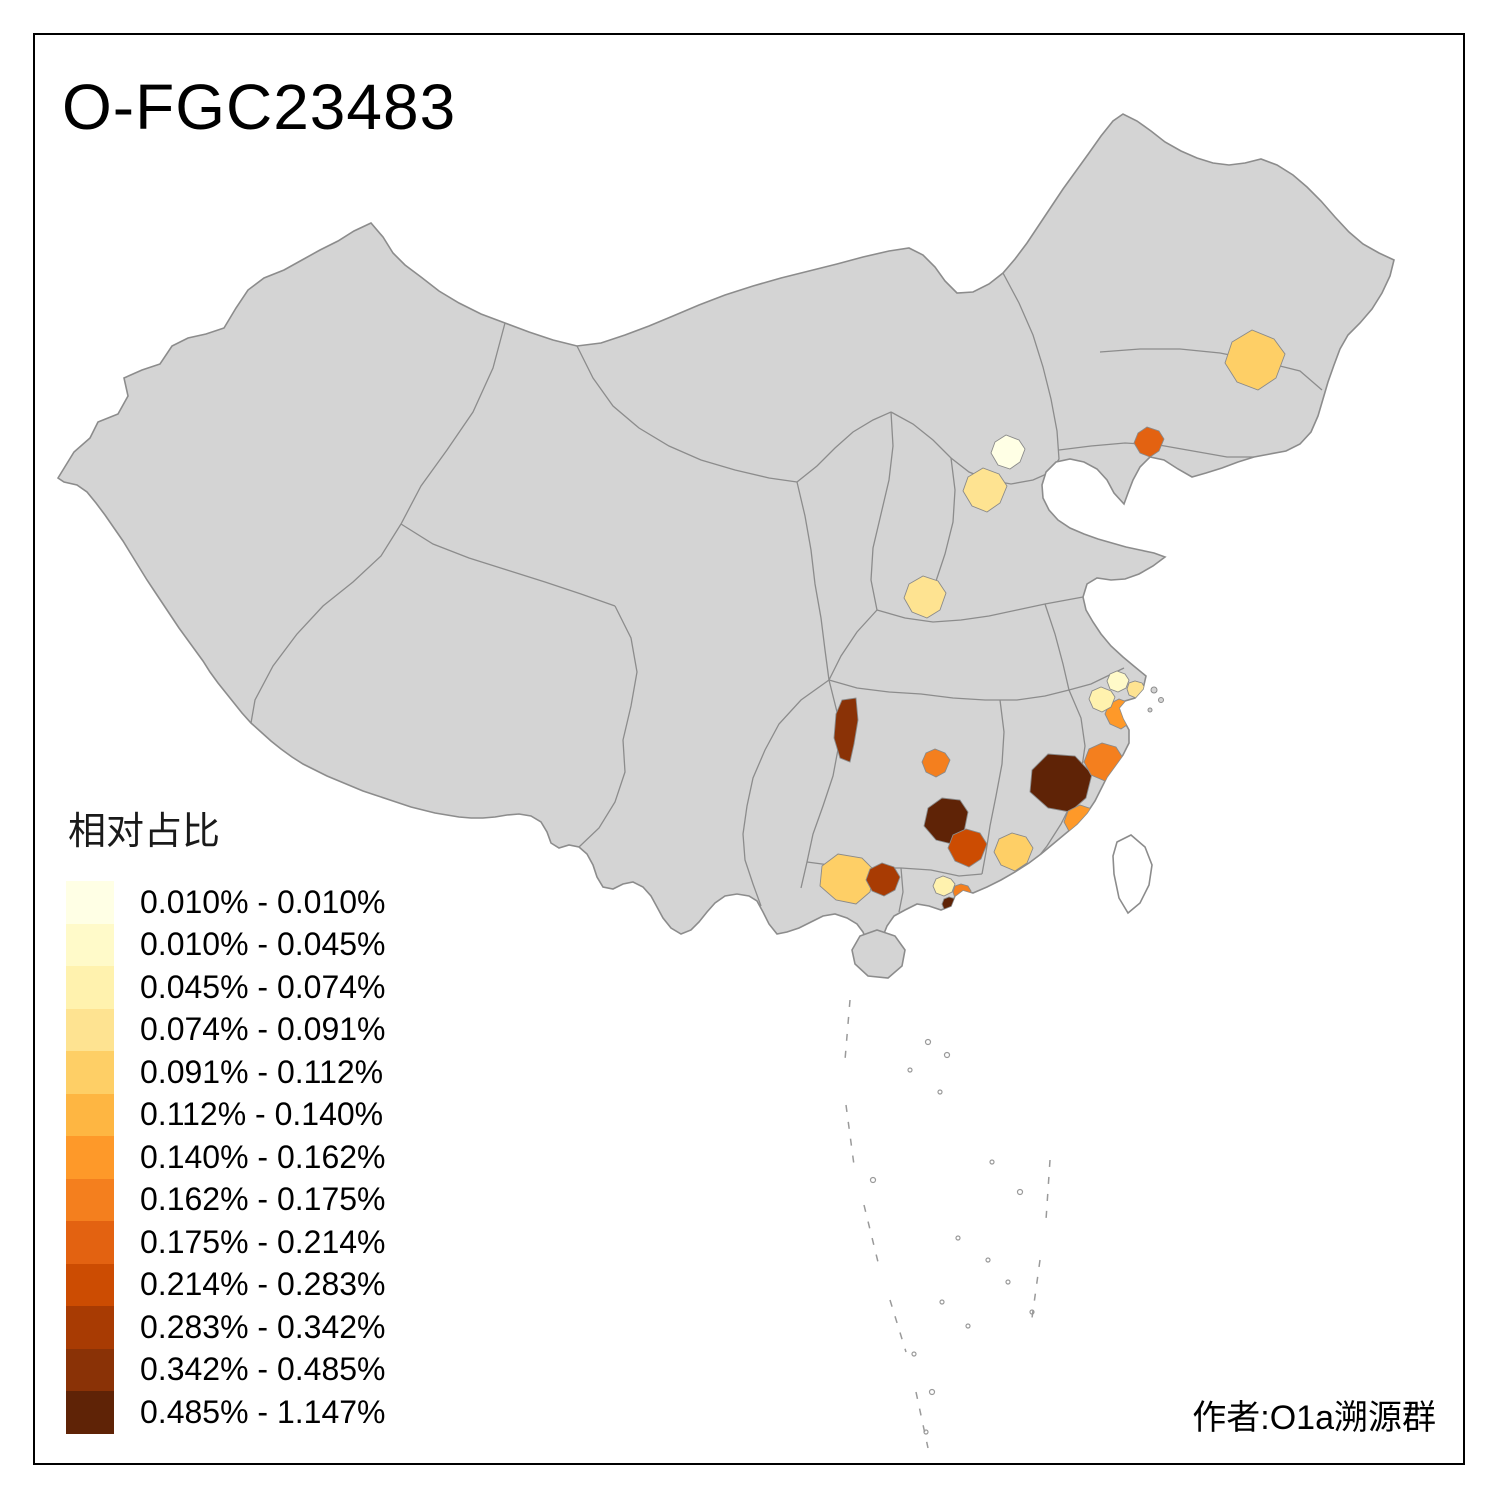 The image size is (1500, 1500). I want to click on region-pearl-delta, so click(950, 904).